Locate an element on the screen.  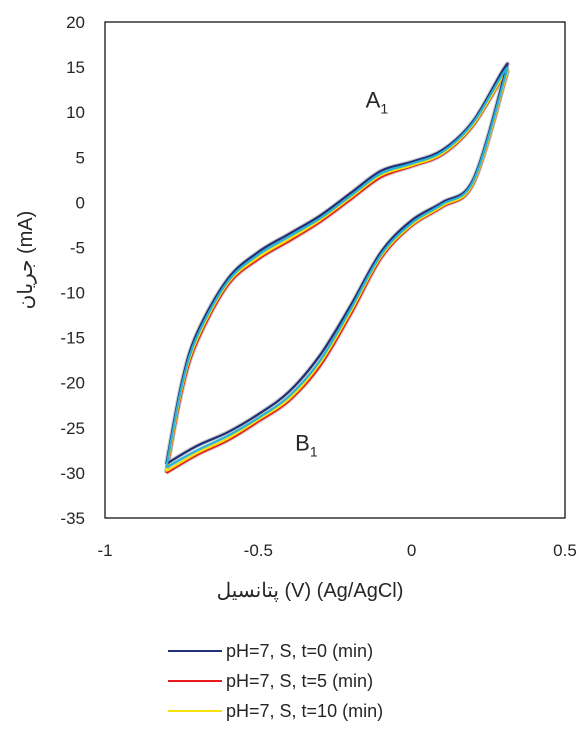
legend-label-2: pH=7, S, t=10 (min) is located at coordinates (304, 711).